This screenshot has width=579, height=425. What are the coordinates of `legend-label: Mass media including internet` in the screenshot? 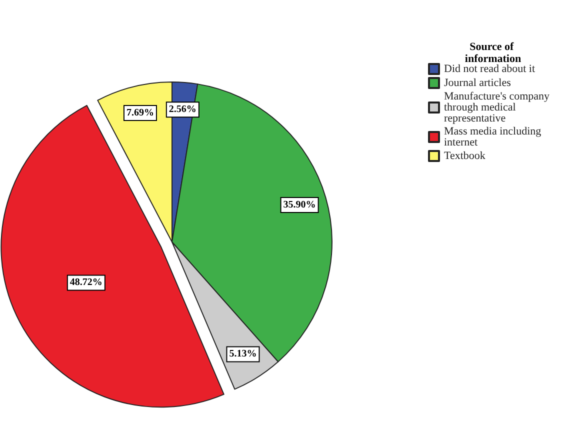 It's located at (494, 137).